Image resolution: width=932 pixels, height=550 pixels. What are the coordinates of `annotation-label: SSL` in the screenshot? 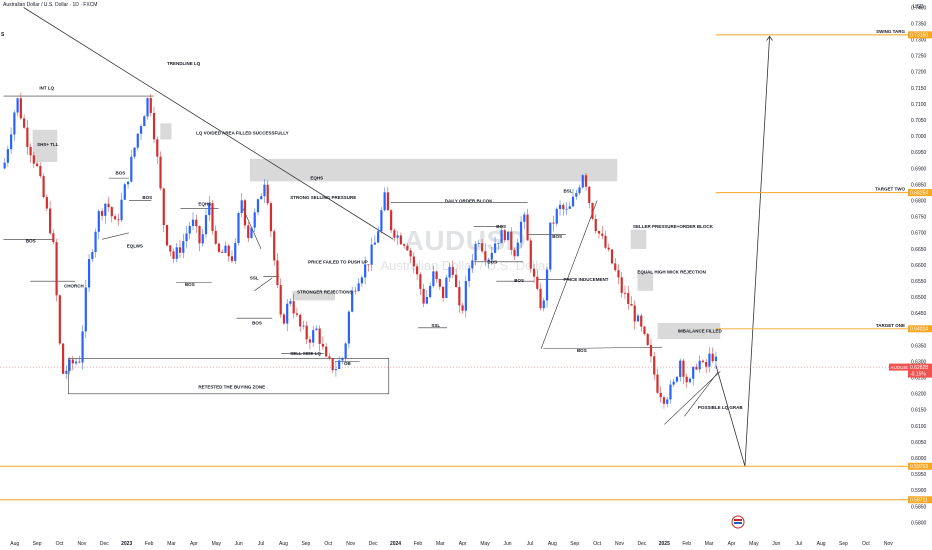 It's located at (435, 325).